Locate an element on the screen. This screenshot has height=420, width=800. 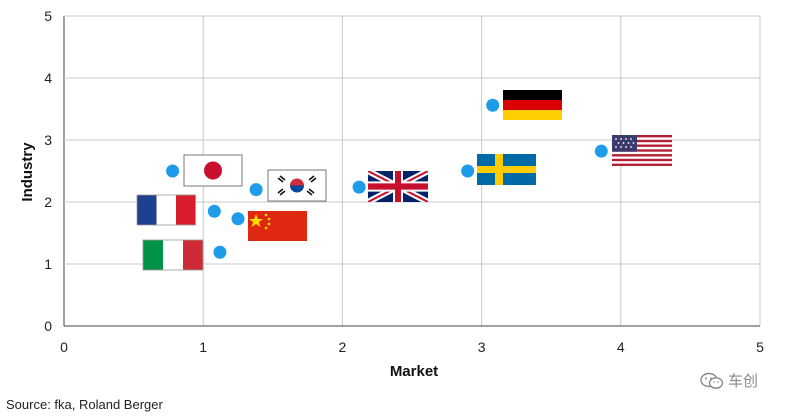
watermark: 车创 is located at coordinates (729, 380).